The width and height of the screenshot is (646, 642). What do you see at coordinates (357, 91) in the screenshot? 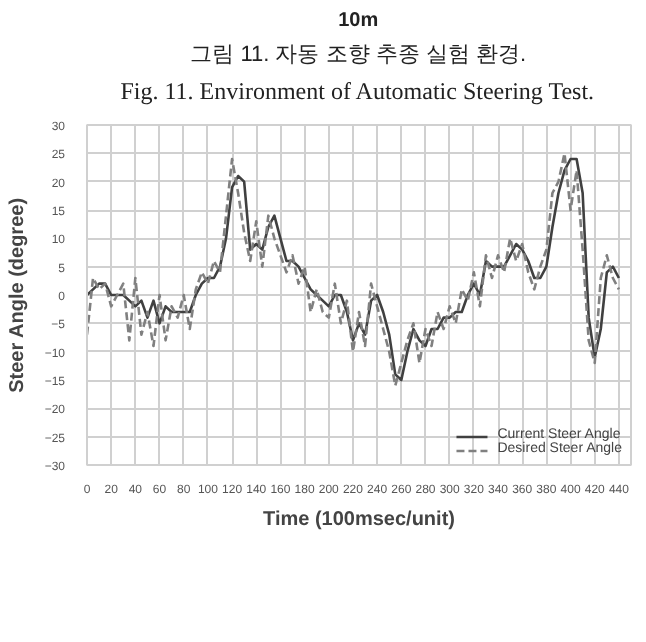
I see `caption: Fig. 11. Environment of Automatic Steering Test.` at bounding box center [357, 91].